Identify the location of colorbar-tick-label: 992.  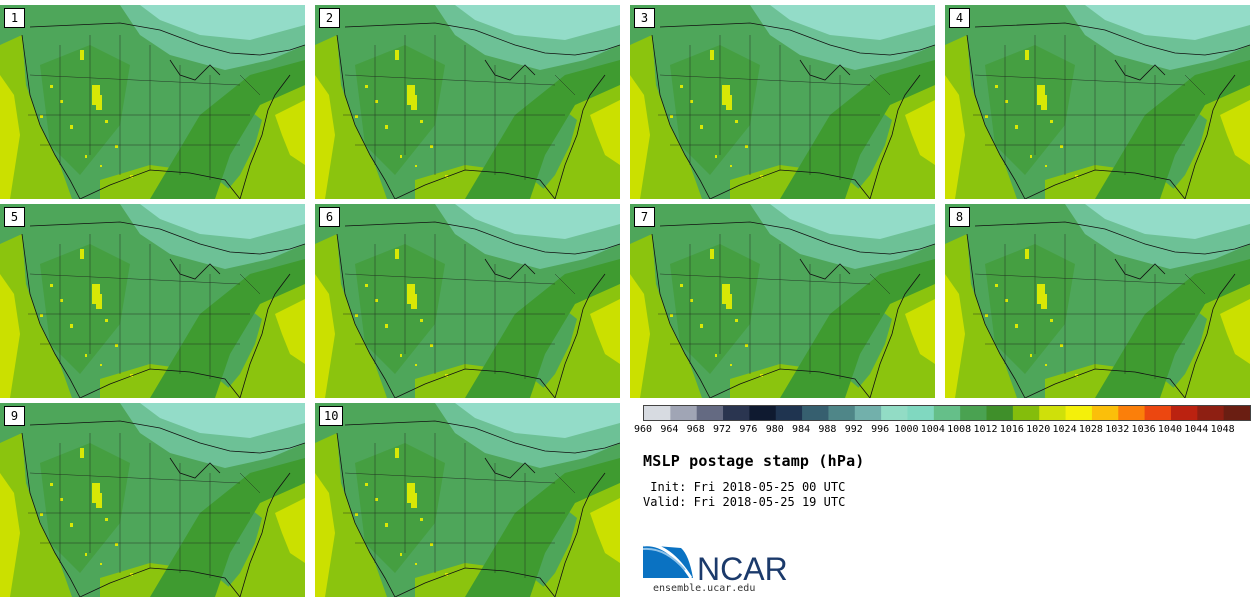
(853, 429).